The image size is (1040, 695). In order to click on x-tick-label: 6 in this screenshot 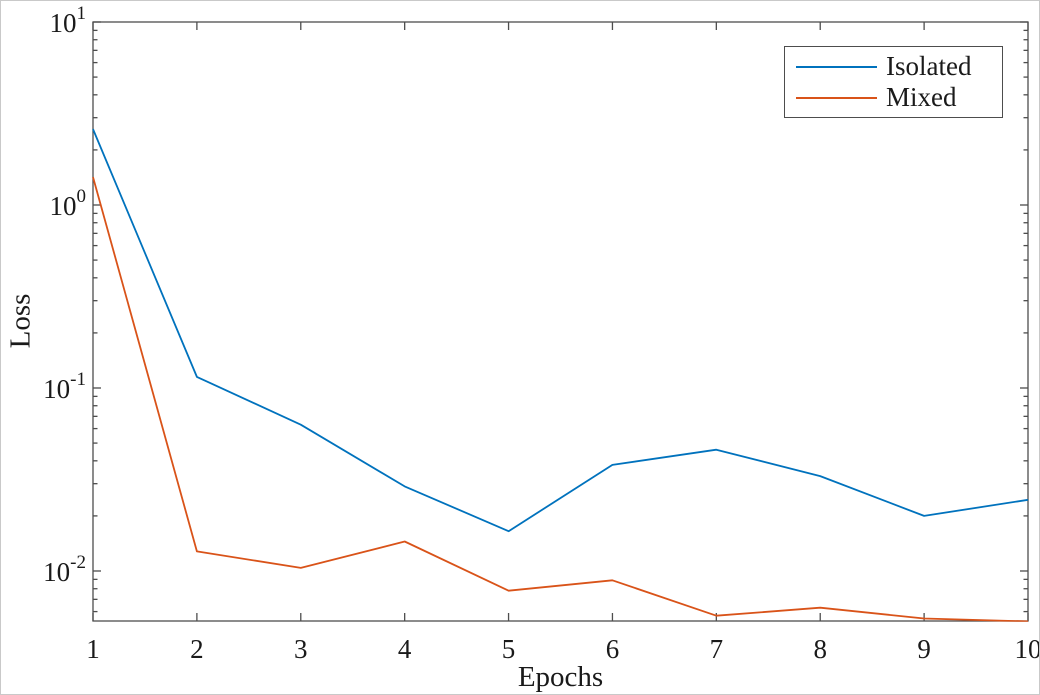, I will do `click(613, 649)`.